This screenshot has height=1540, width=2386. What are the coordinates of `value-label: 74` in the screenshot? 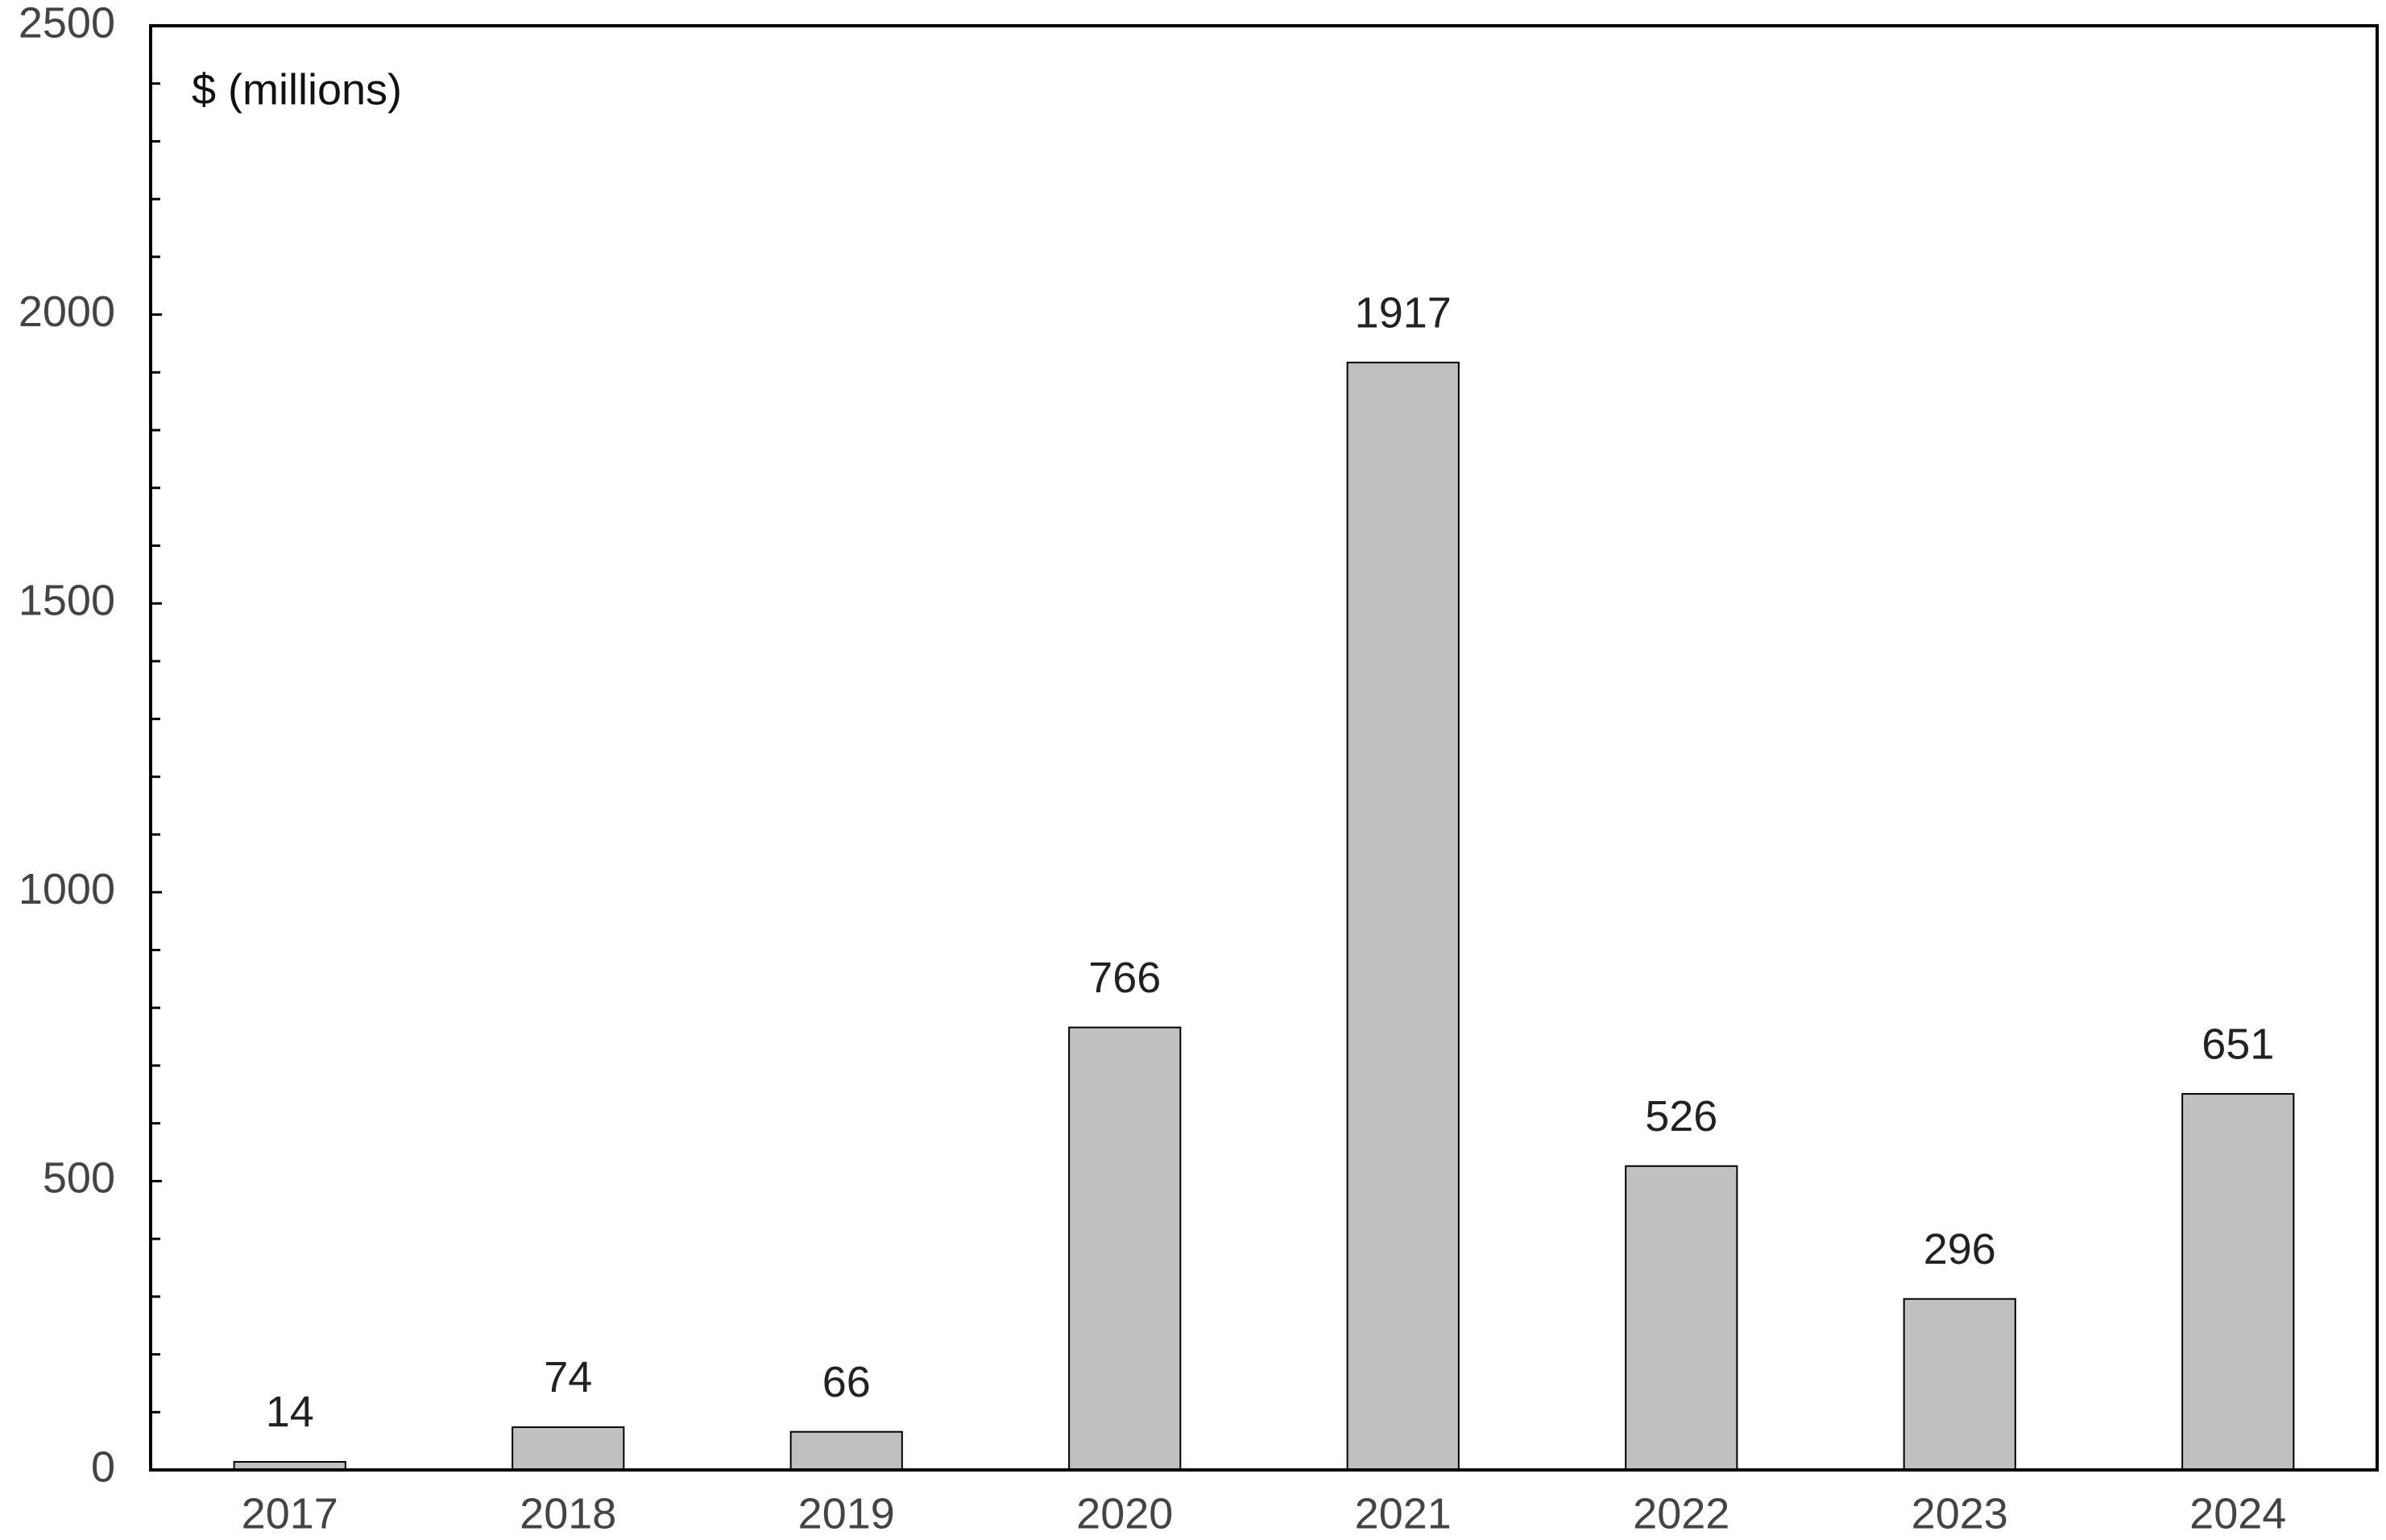 It's located at (568, 1377).